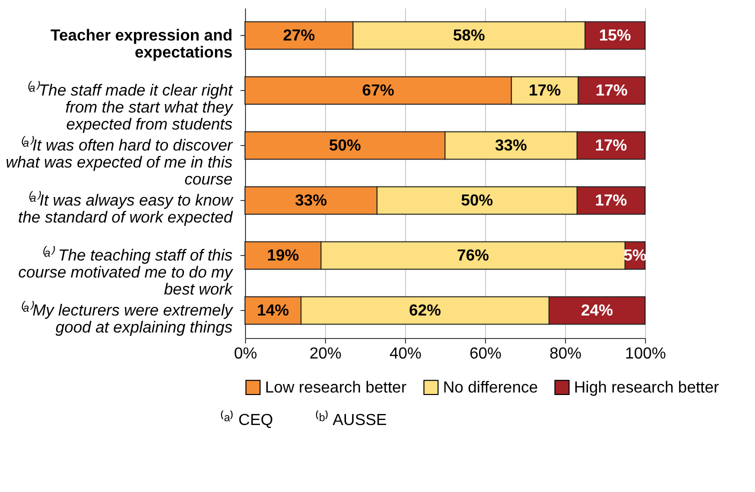  Describe the element at coordinates (273, 311) in the screenshot. I see `data-label: 14%` at that location.